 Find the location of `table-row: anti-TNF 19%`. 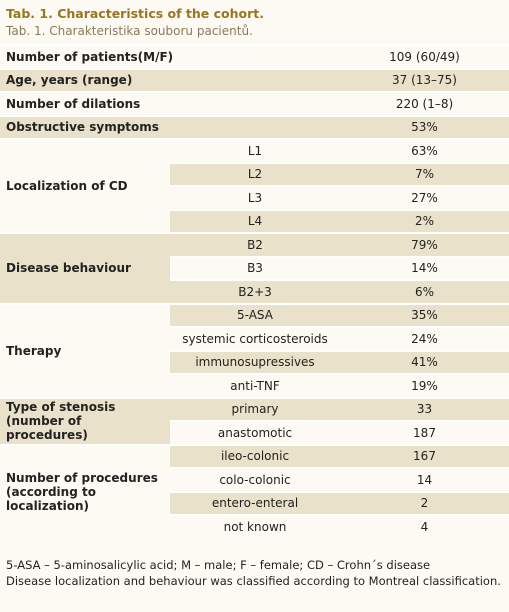

table-row: anti-TNF 19% is located at coordinates (254, 385).